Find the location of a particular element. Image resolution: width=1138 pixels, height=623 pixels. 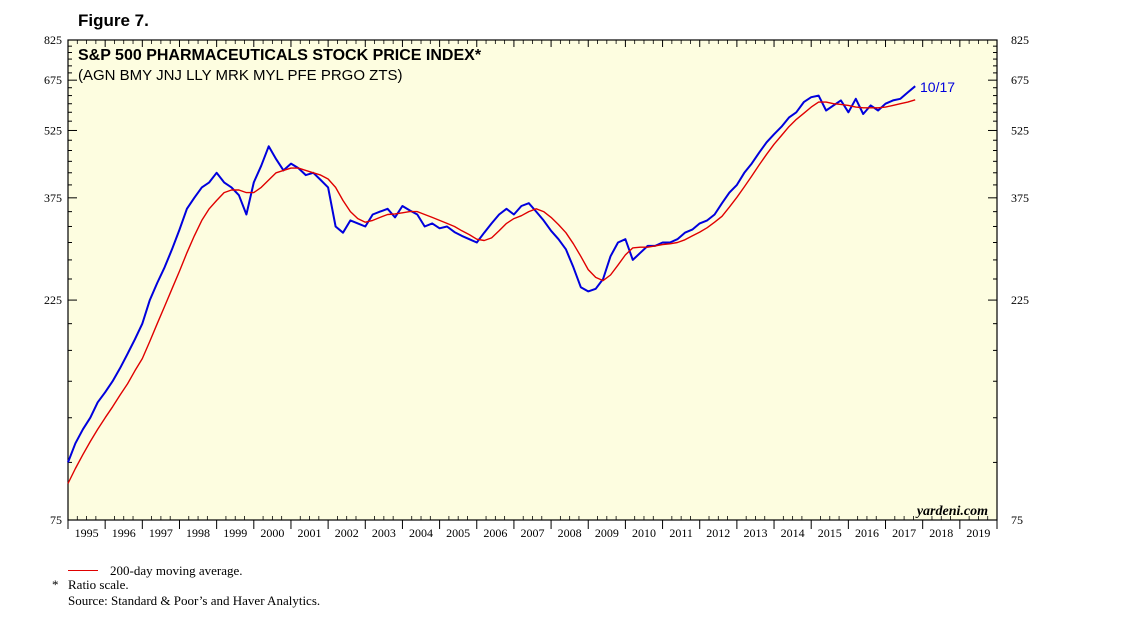

y-tick-label-right: 375 is located at coordinates (1020, 198).